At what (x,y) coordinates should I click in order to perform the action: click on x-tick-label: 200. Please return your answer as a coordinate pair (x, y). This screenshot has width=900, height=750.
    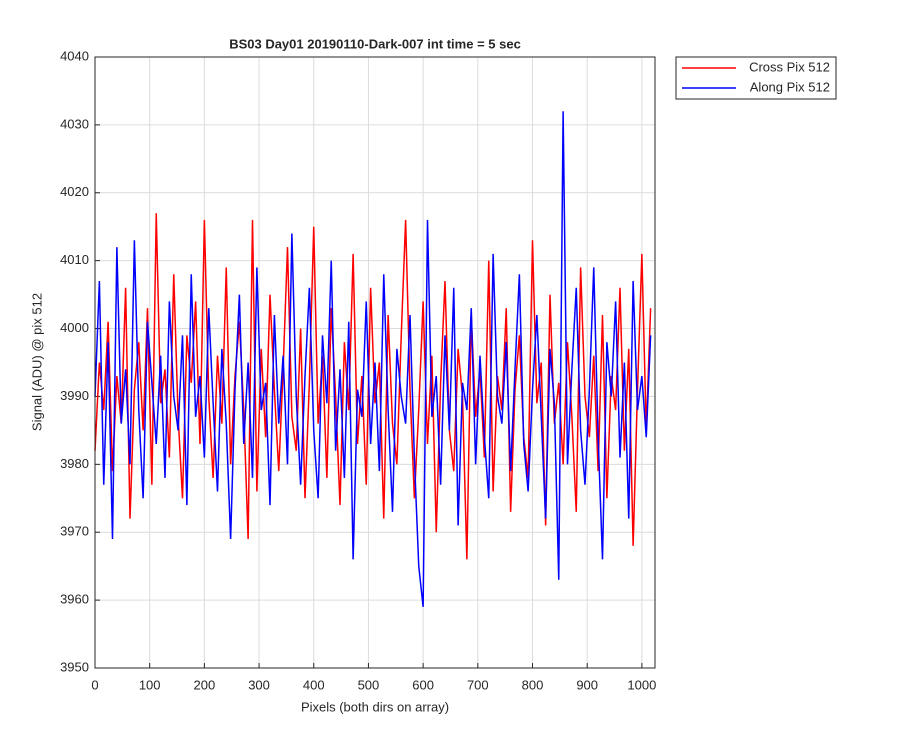
    Looking at the image, I should click on (205, 684).